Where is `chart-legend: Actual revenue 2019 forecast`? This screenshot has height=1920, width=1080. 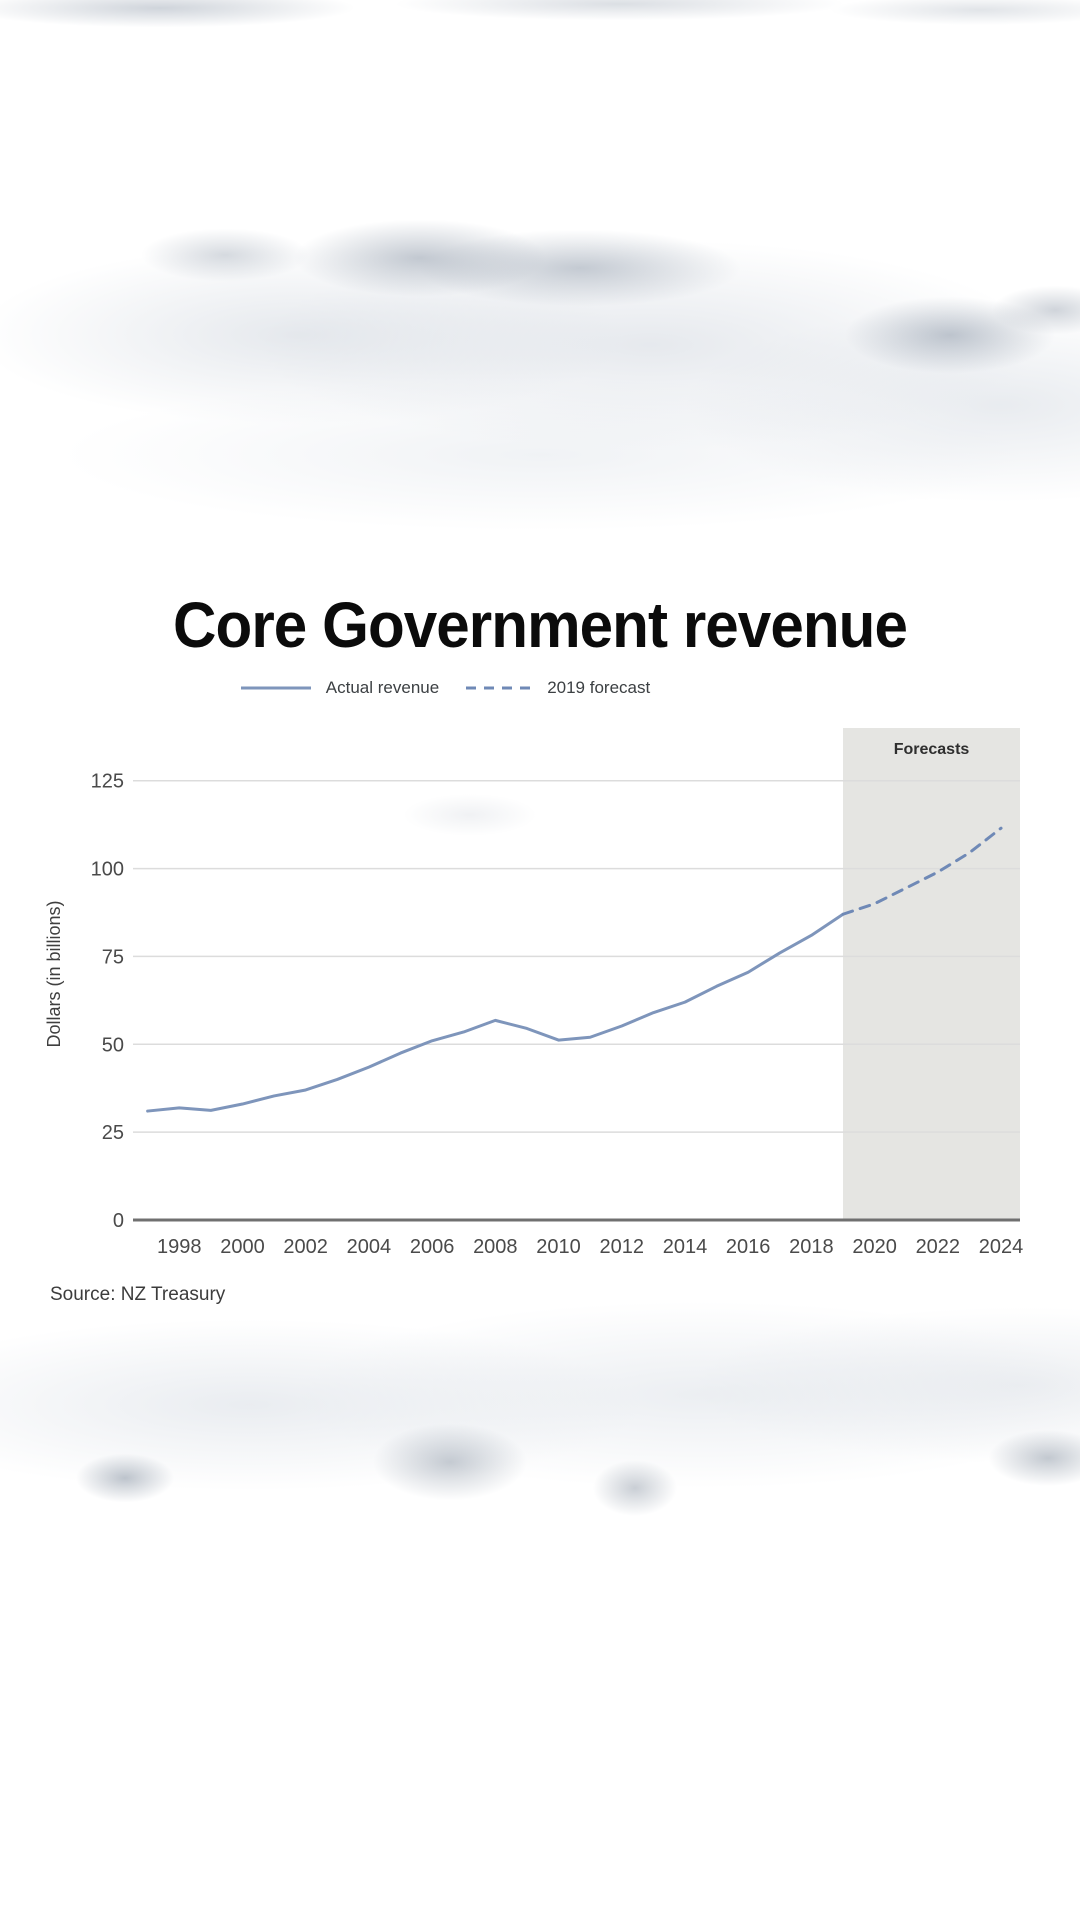
chart-legend: Actual revenue 2019 forecast is located at coordinates (445, 688).